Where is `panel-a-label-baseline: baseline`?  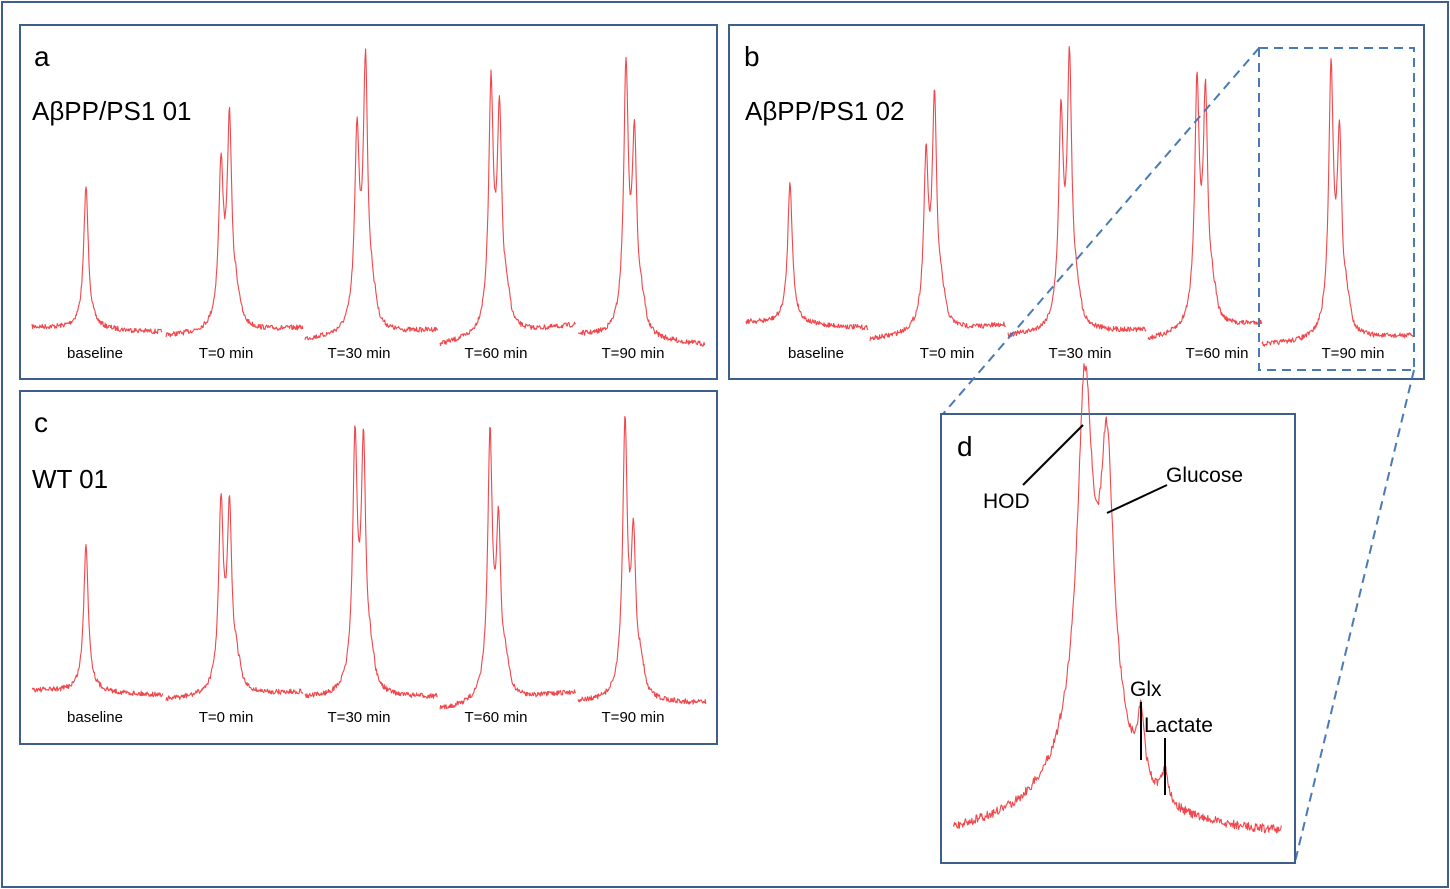
panel-a-label-baseline: baseline is located at coordinates (95, 353).